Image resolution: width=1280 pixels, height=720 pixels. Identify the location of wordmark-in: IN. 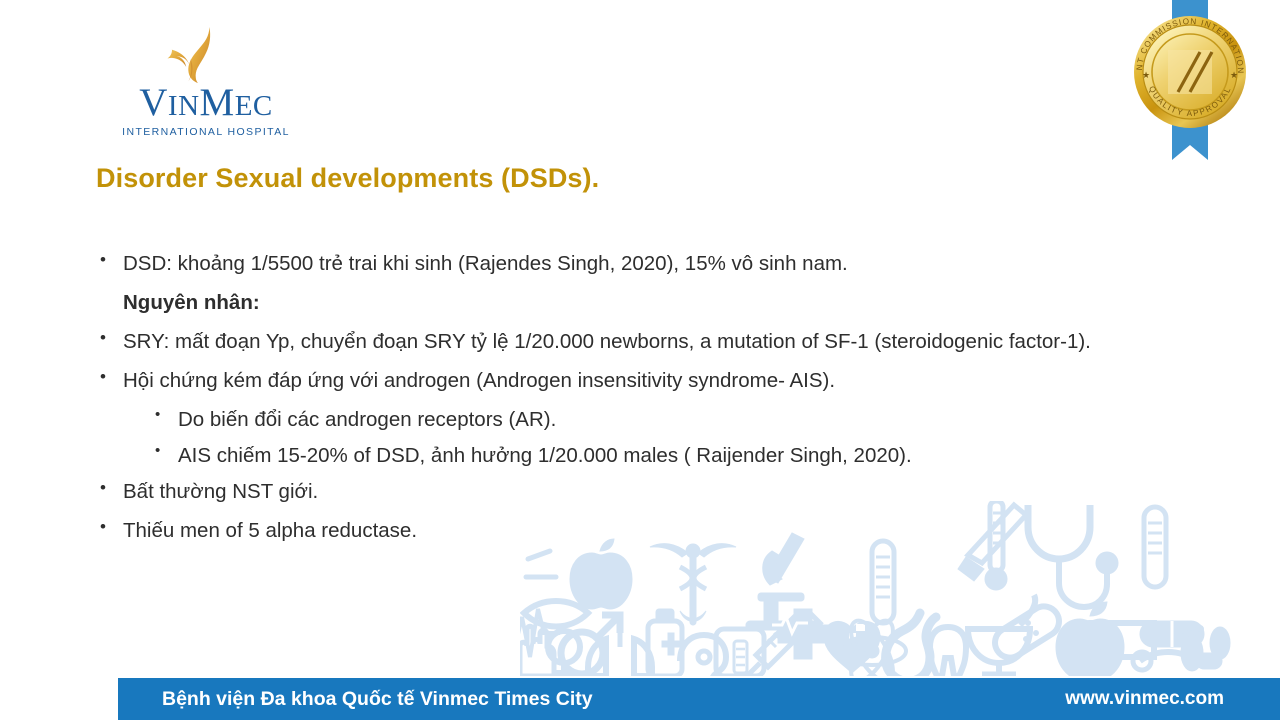
(183, 106).